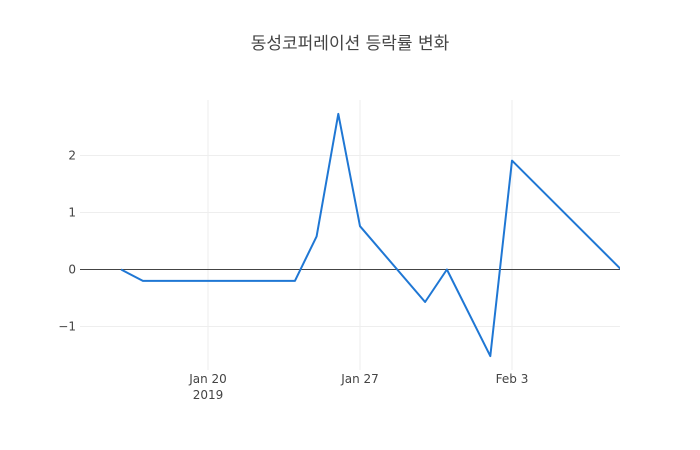 Image resolution: width=700 pixels, height=450 pixels. What do you see at coordinates (512, 379) in the screenshot?
I see `x-tick-label: Feb 3` at bounding box center [512, 379].